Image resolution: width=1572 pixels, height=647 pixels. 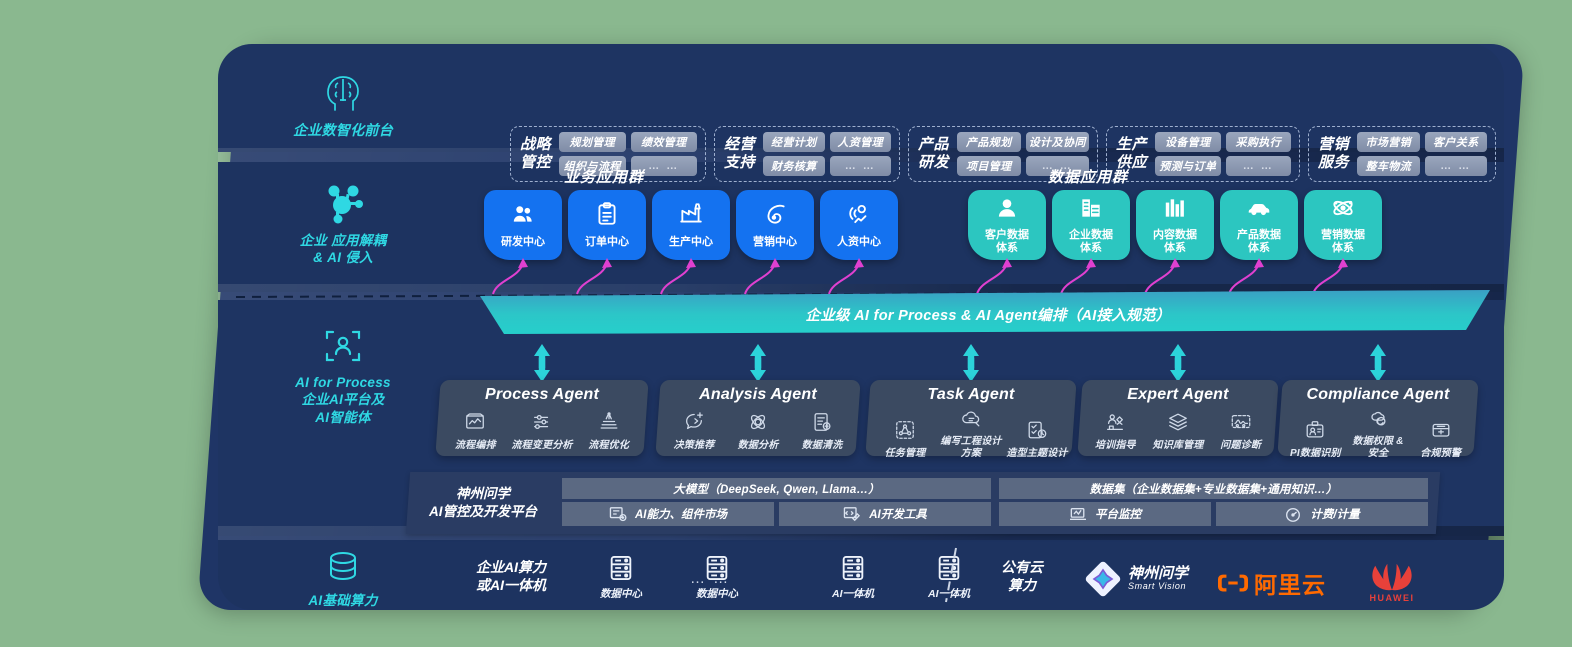 I want to click on training-icon, so click(x=1115, y=424).